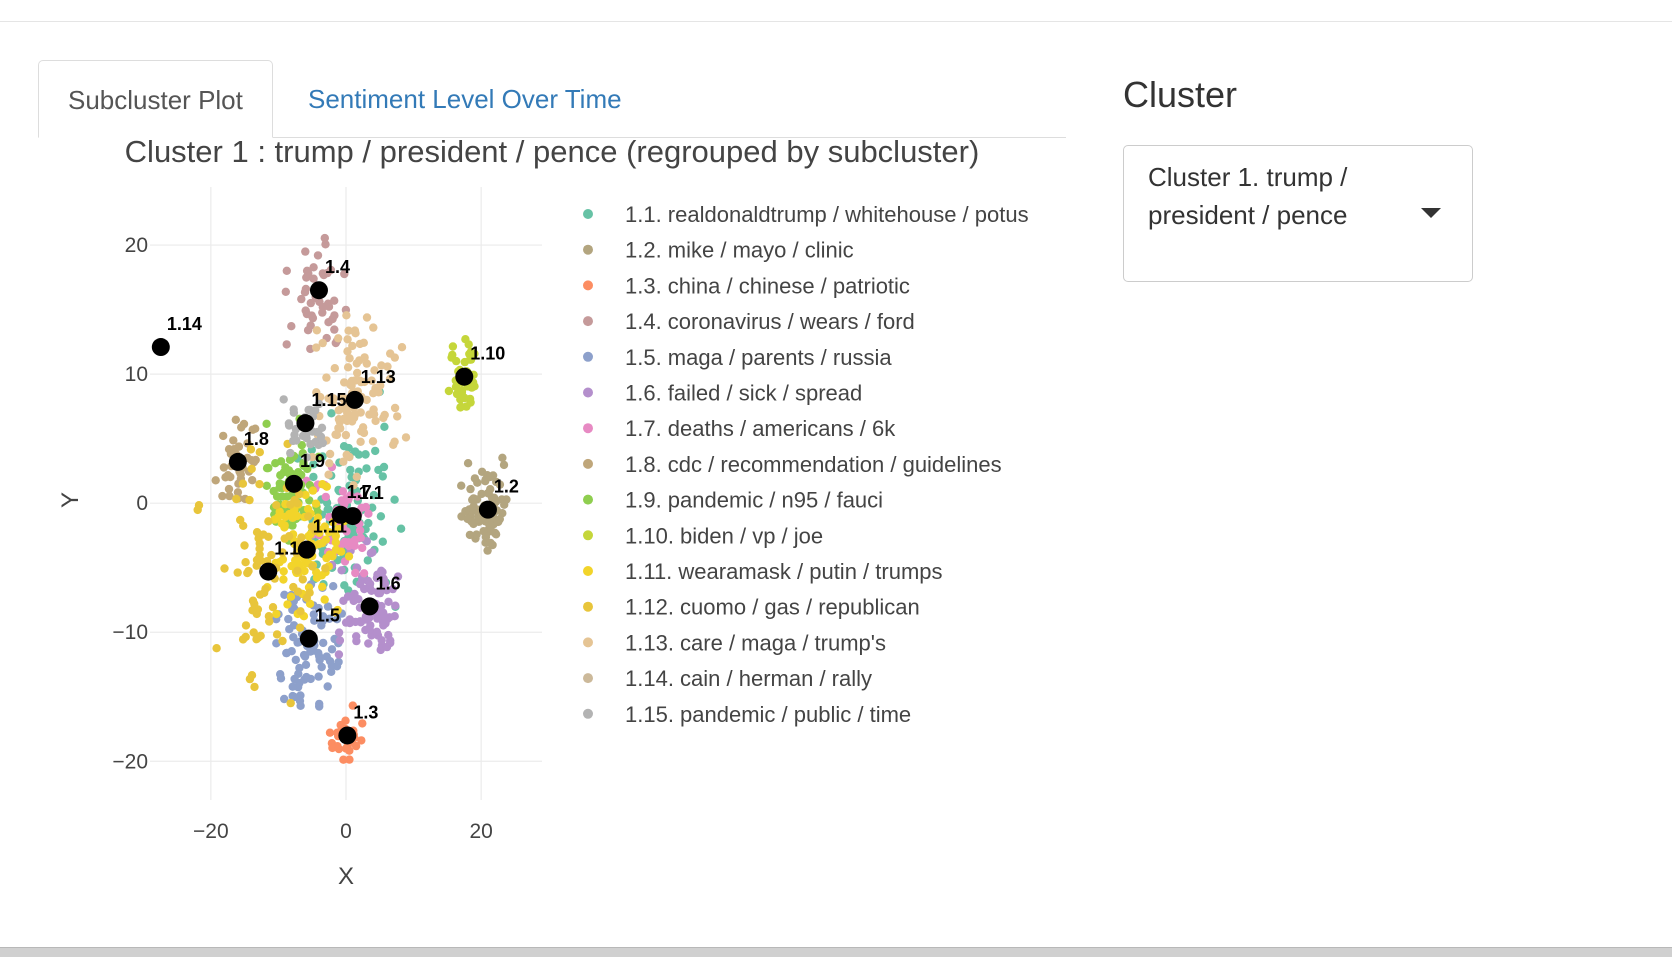 The width and height of the screenshot is (1672, 957). What do you see at coordinates (275, 463) in the screenshot?
I see `point-series-1.9` at bounding box center [275, 463].